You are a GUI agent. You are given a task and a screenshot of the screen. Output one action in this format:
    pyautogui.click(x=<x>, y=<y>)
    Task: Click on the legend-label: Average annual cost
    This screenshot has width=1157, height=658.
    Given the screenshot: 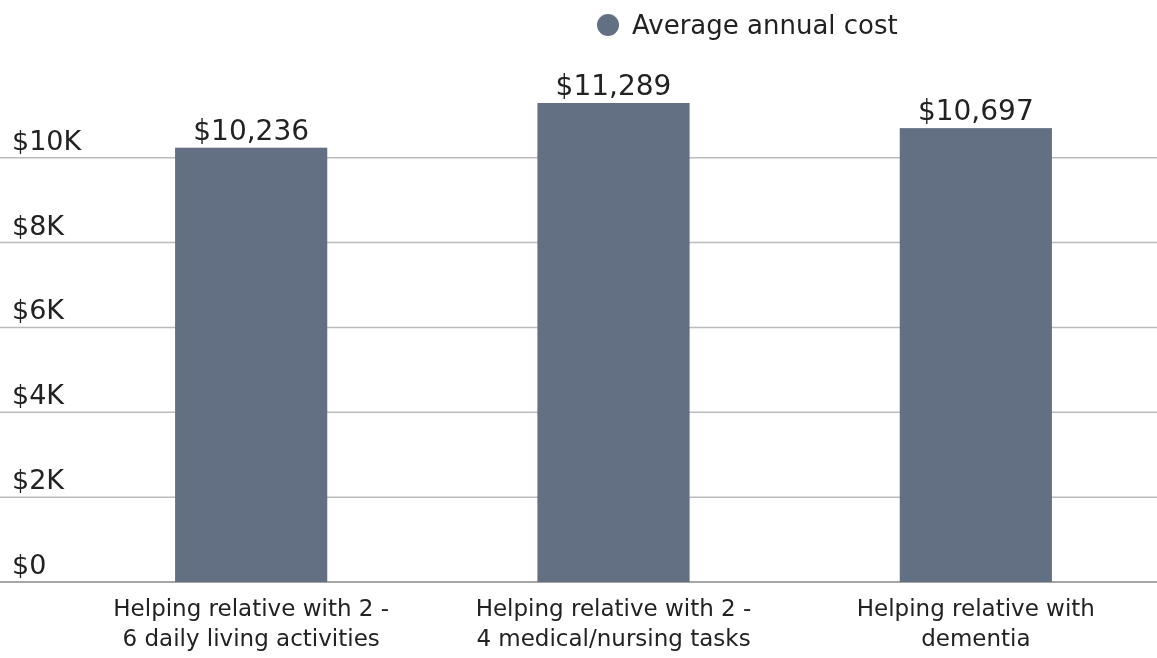 What is the action you would take?
    pyautogui.click(x=765, y=25)
    